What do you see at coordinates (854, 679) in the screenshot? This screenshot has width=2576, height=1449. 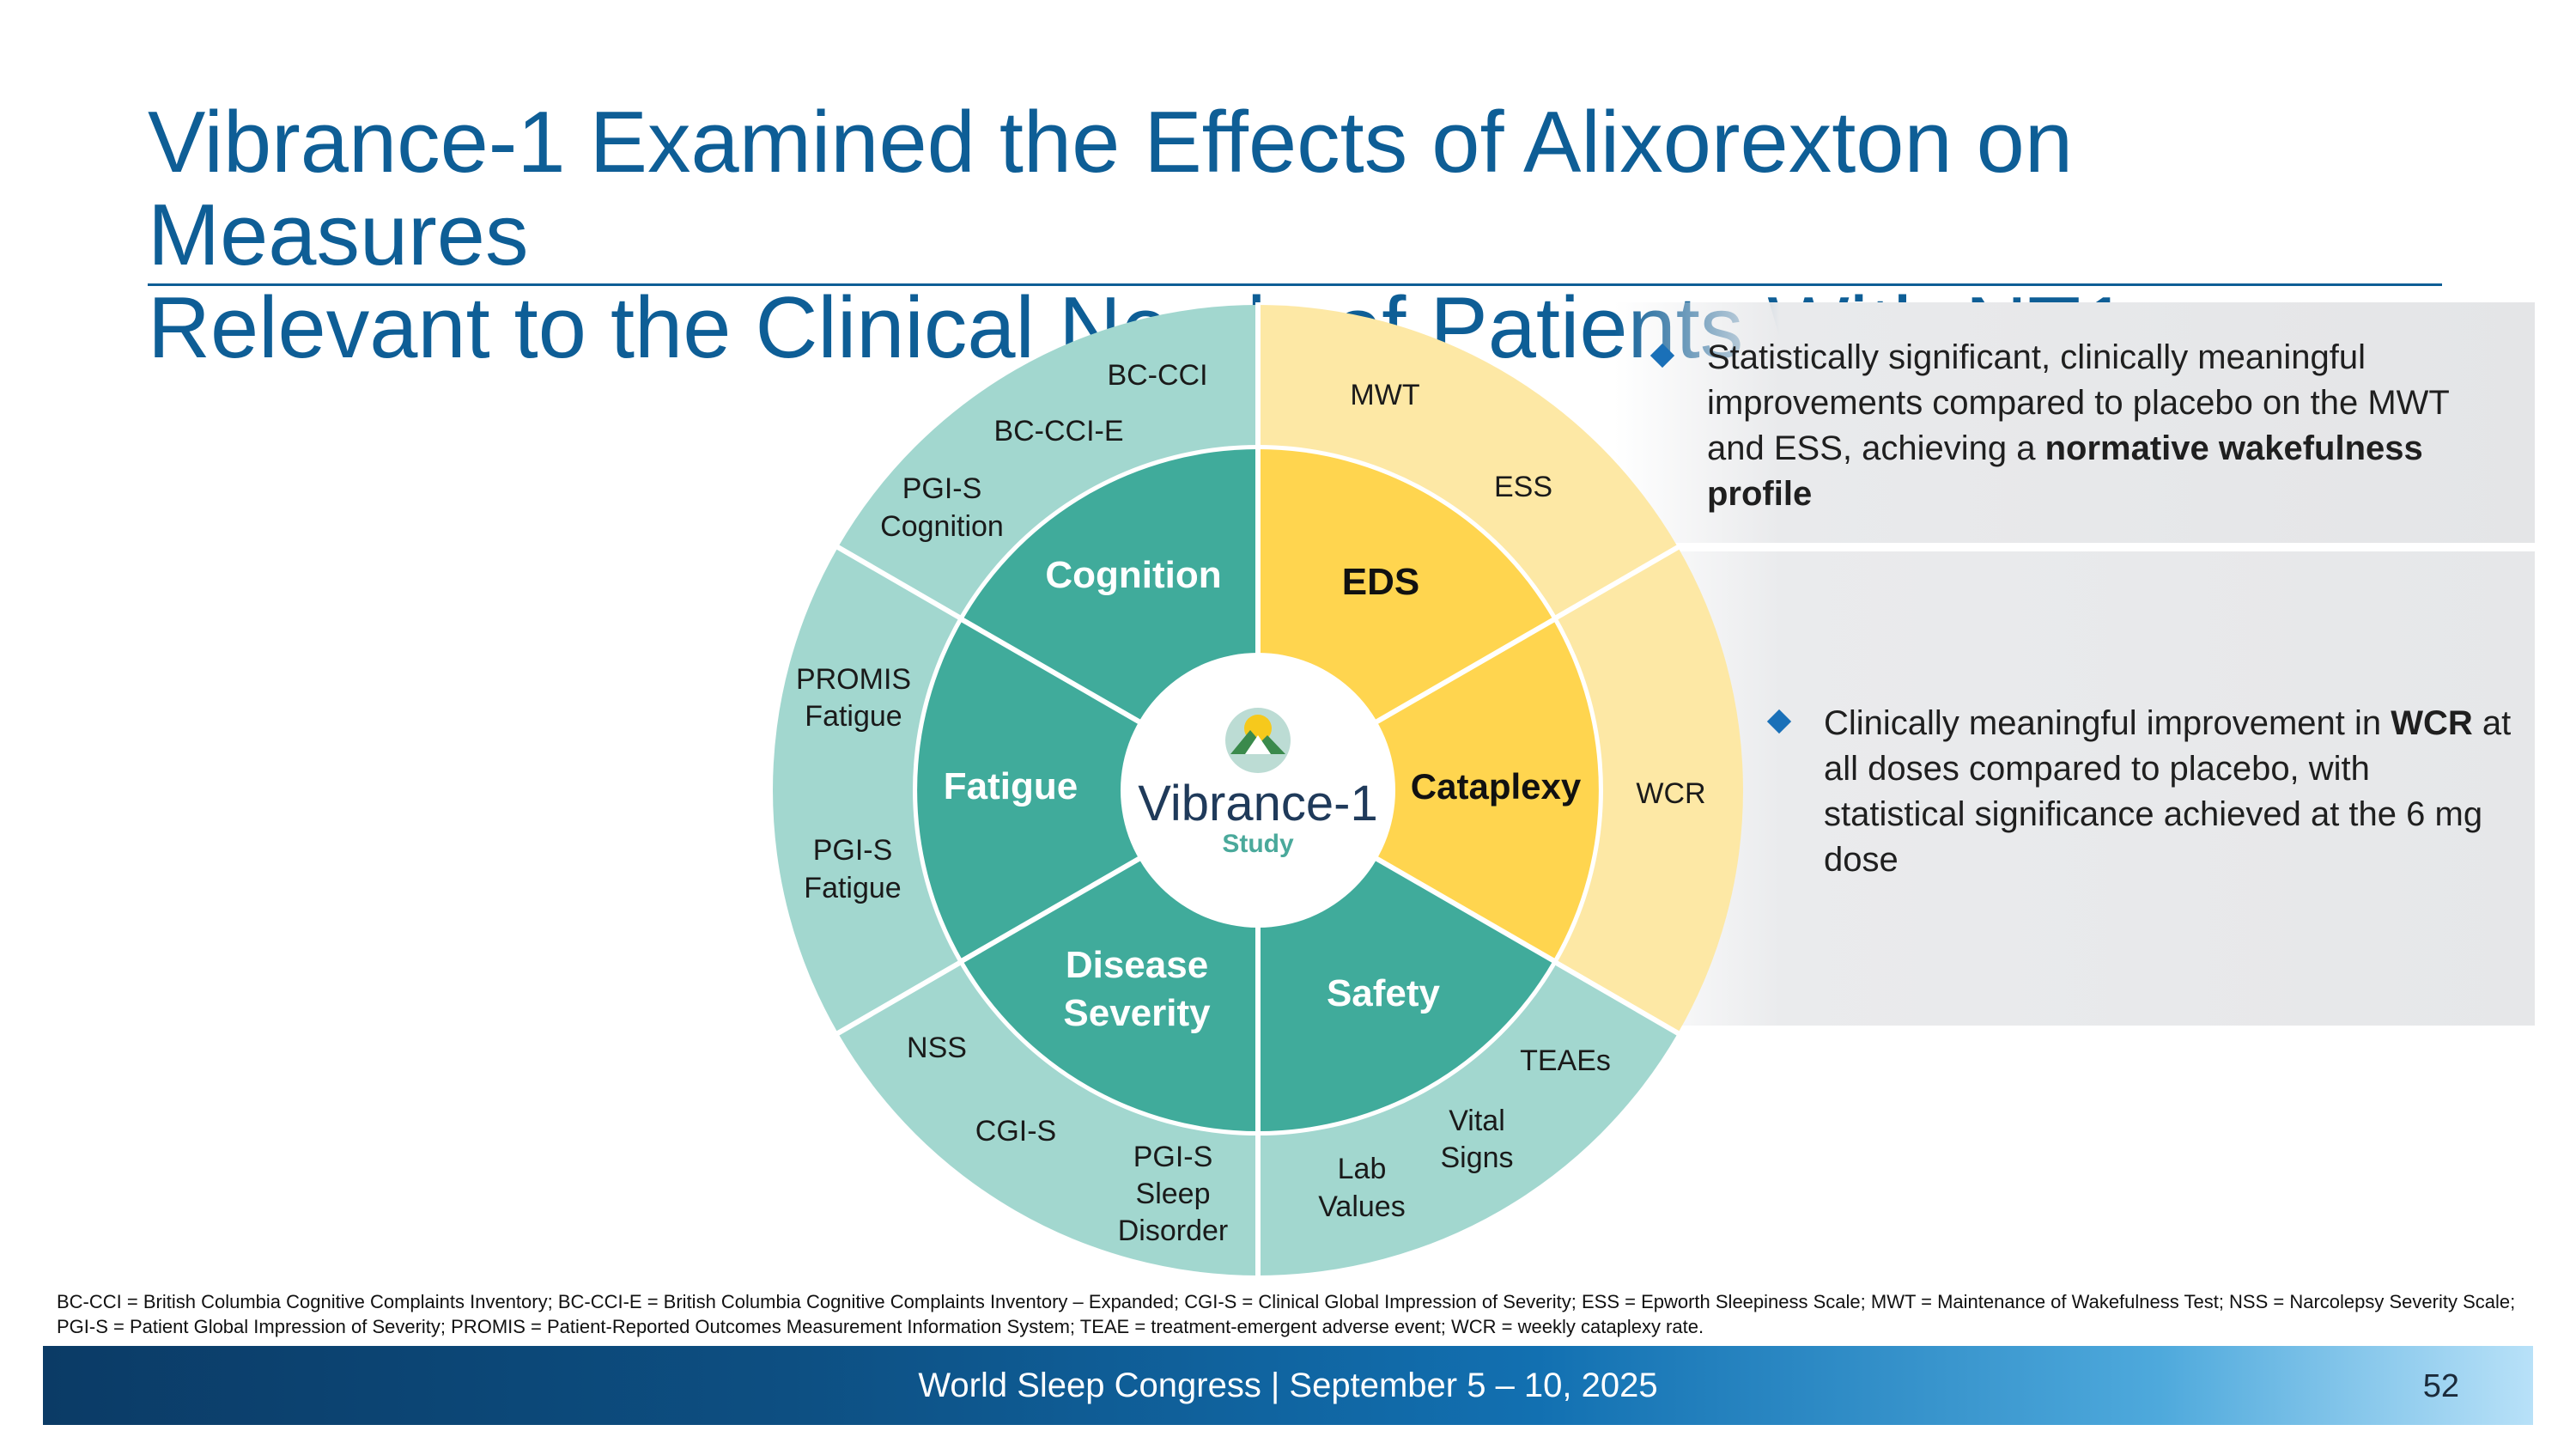 I see `measure-promis-fatigue-line1: PROMIS` at bounding box center [854, 679].